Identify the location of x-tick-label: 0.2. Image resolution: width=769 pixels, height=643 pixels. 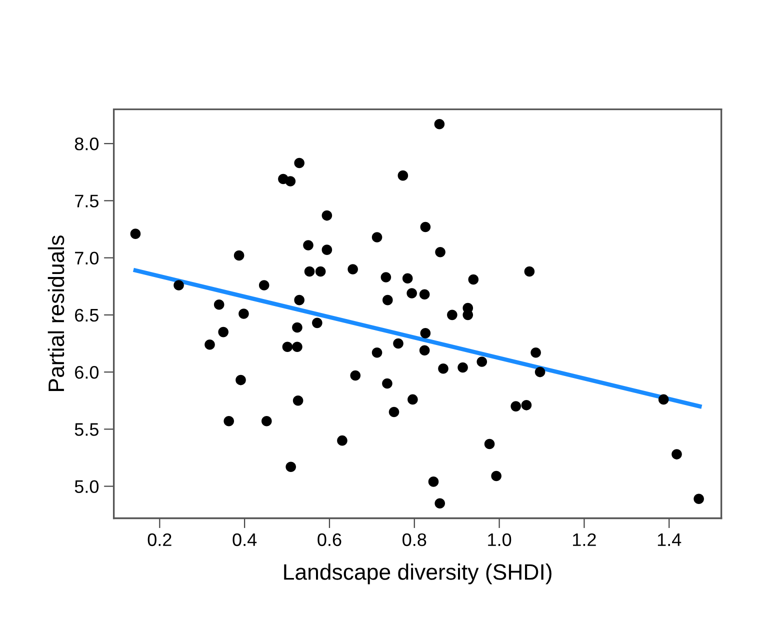
(160, 539).